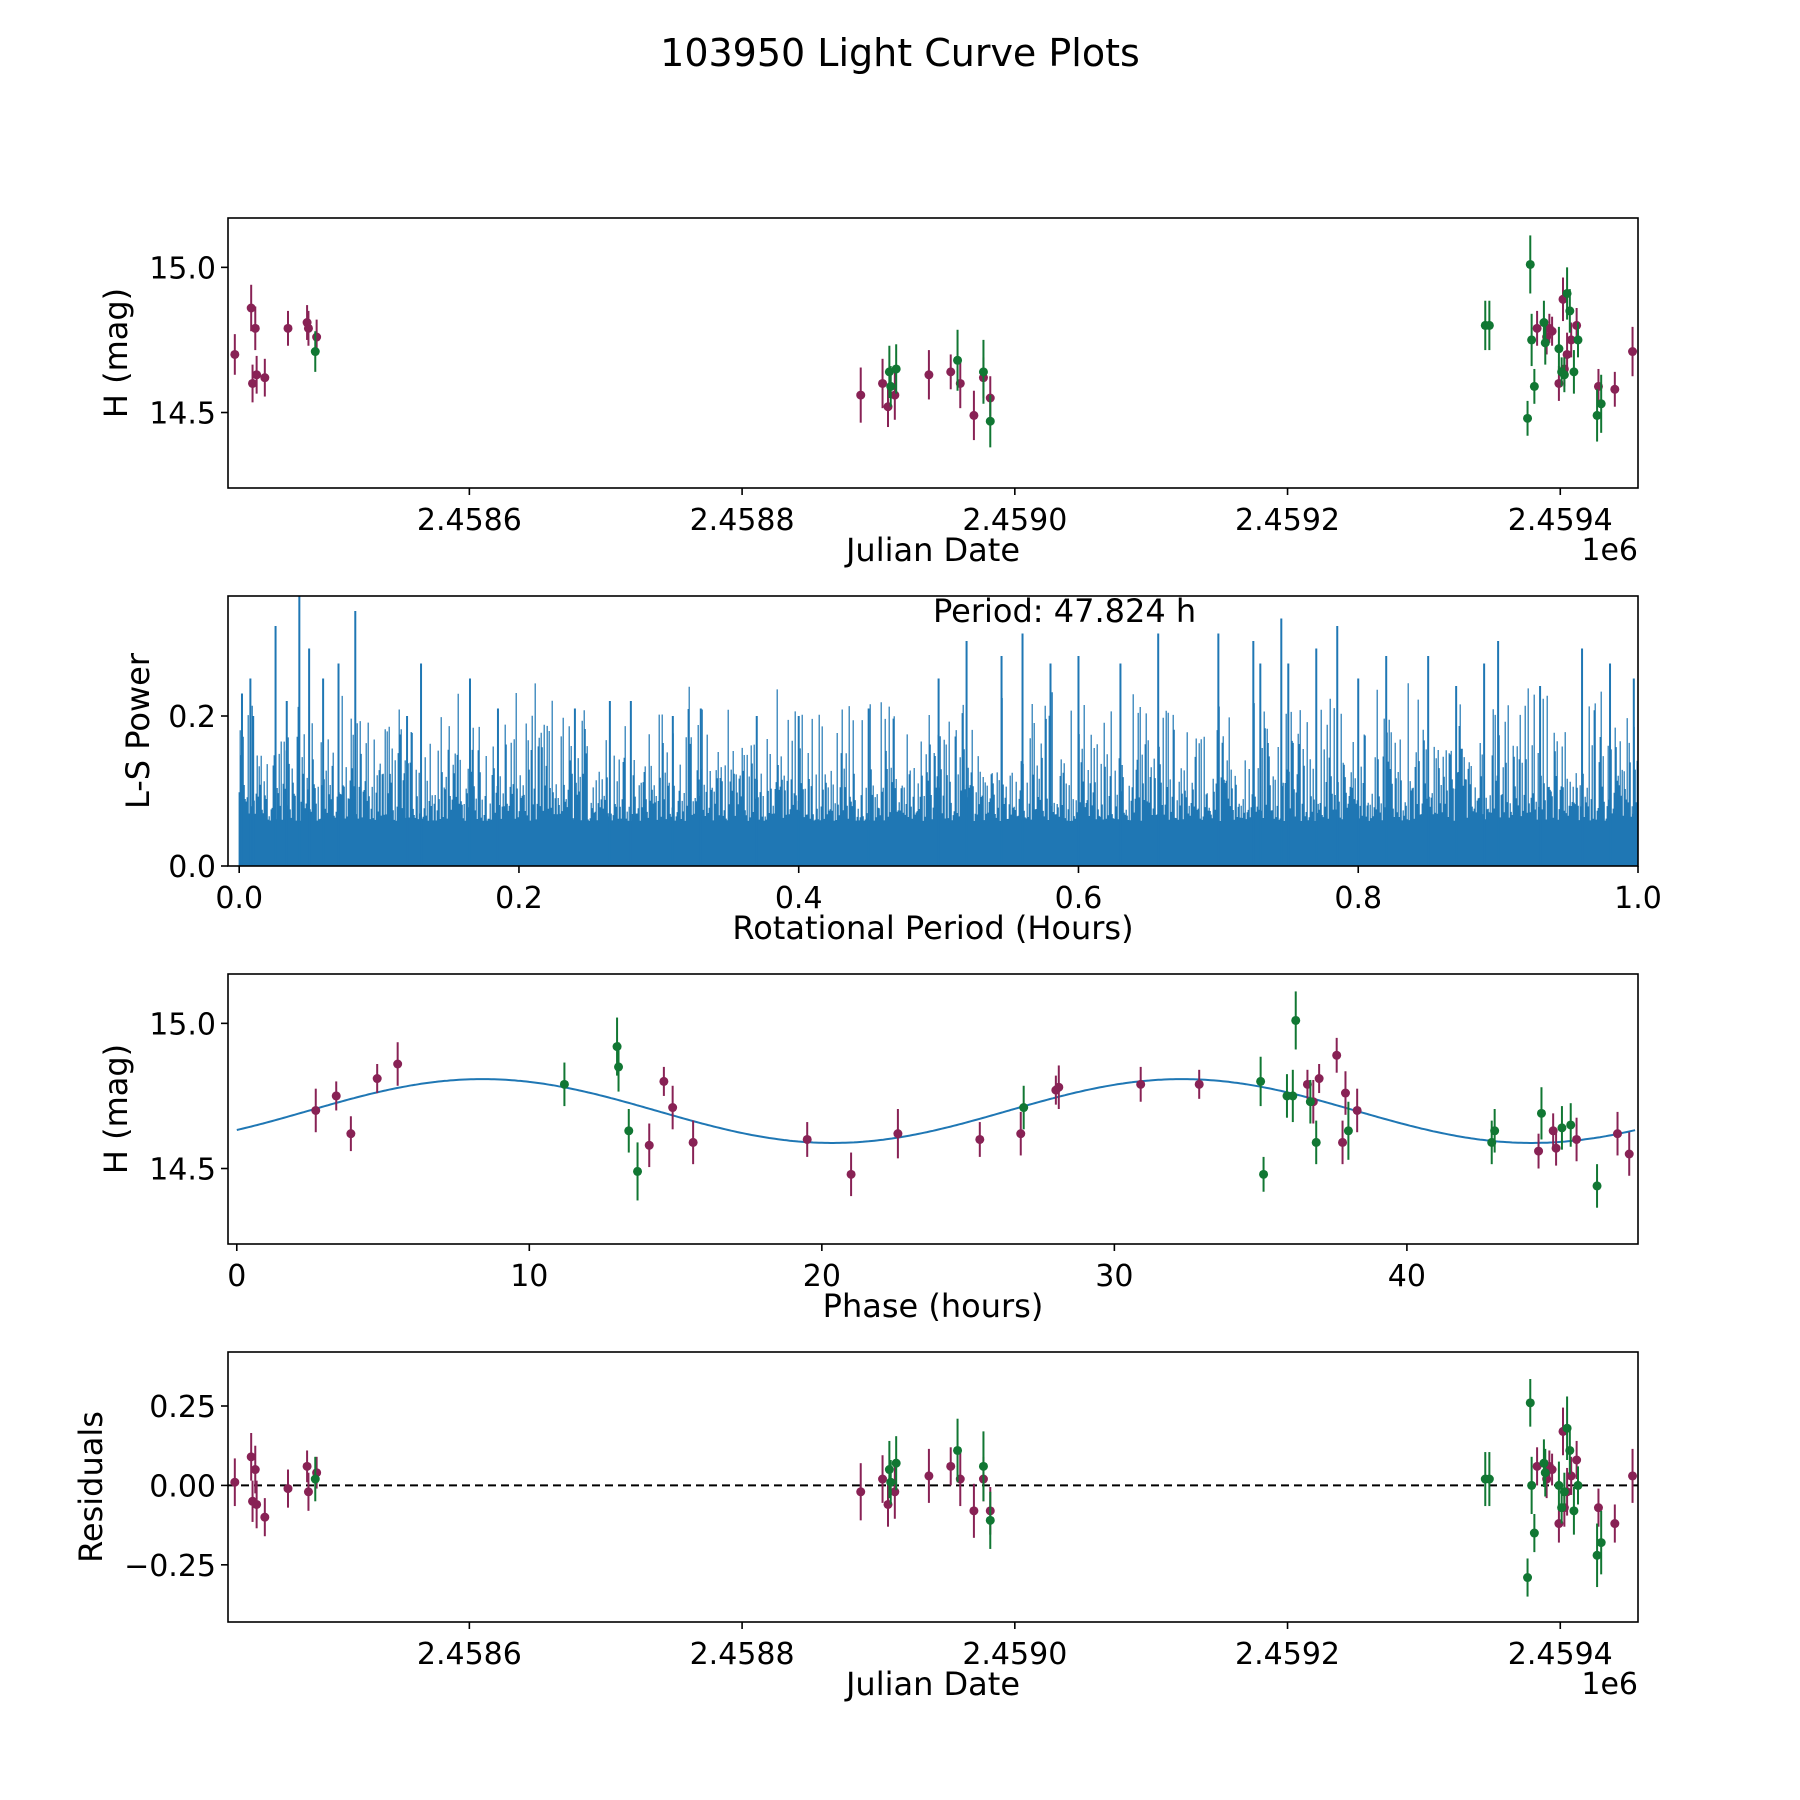 This screenshot has height=1800, width=1800. I want to click on periodogram-x-tick-label: 0.4, so click(799, 898).